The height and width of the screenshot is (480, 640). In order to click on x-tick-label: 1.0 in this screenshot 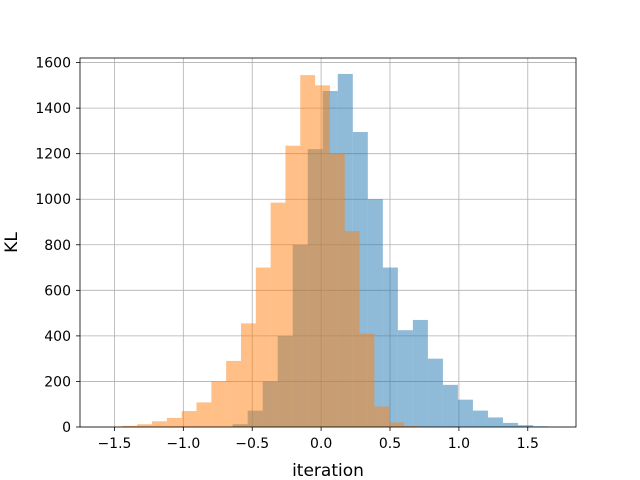, I will do `click(459, 444)`.